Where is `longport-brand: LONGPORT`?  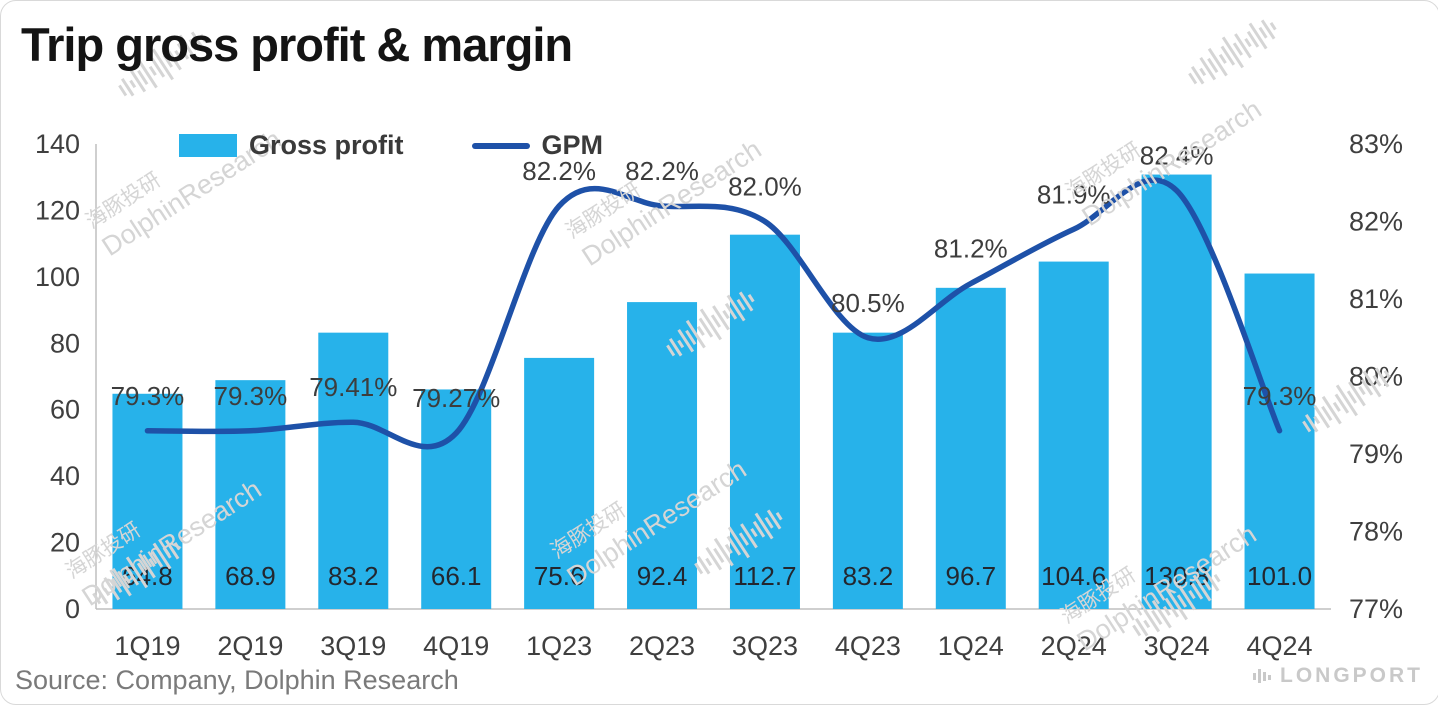 longport-brand: LONGPORT is located at coordinates (1337, 676).